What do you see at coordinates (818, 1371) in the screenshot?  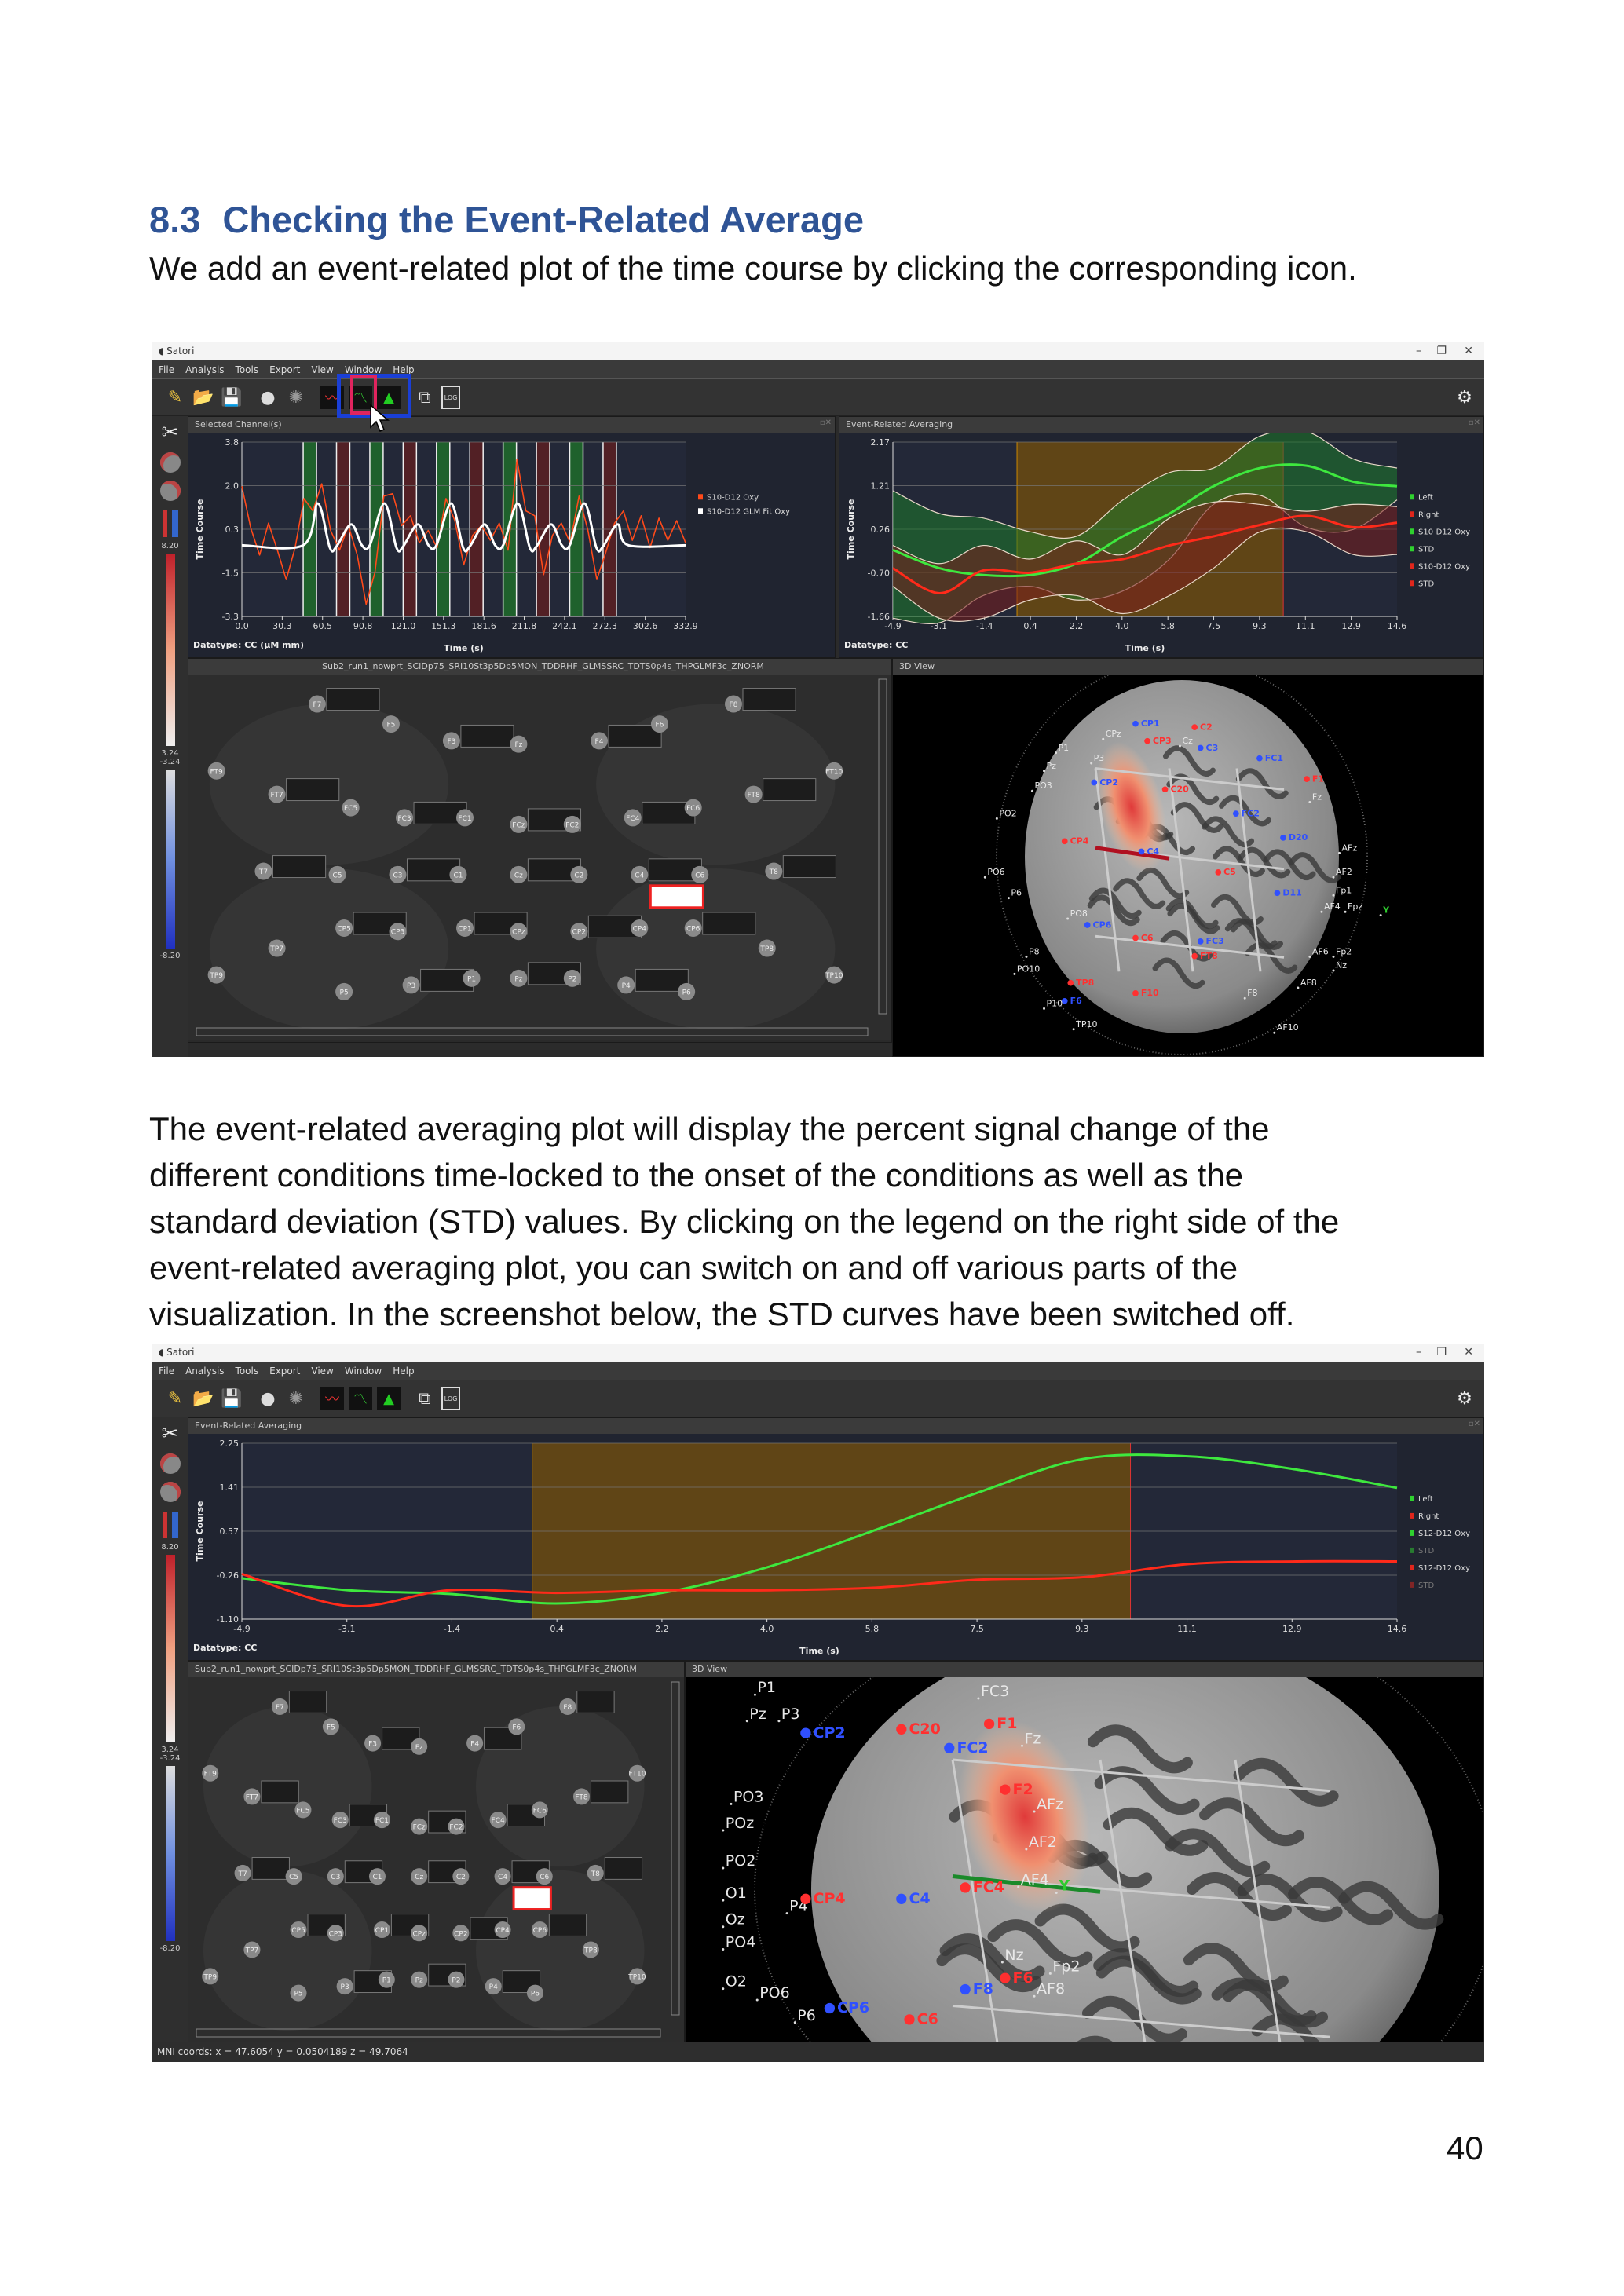 I see `menu-bar: File Analysis Tools Export View Window Help` at bounding box center [818, 1371].